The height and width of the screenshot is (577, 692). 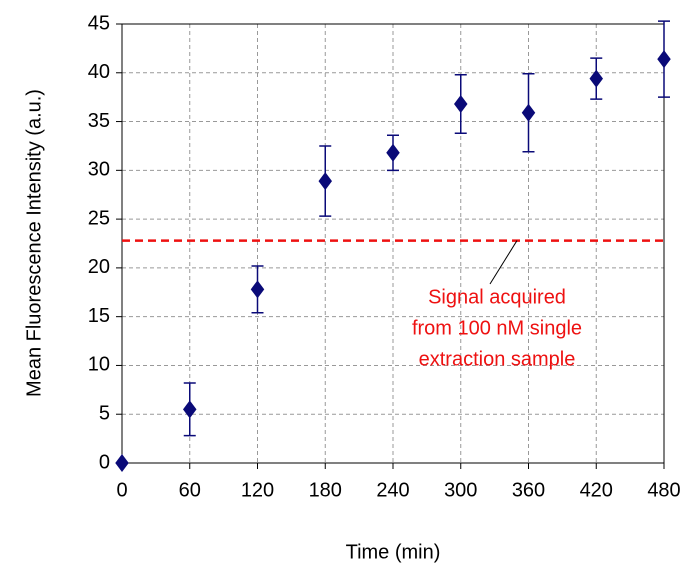 What do you see at coordinates (34, 243) in the screenshot?
I see `y-axis-label: Mean Fluorescence Intensity (a.u.)` at bounding box center [34, 243].